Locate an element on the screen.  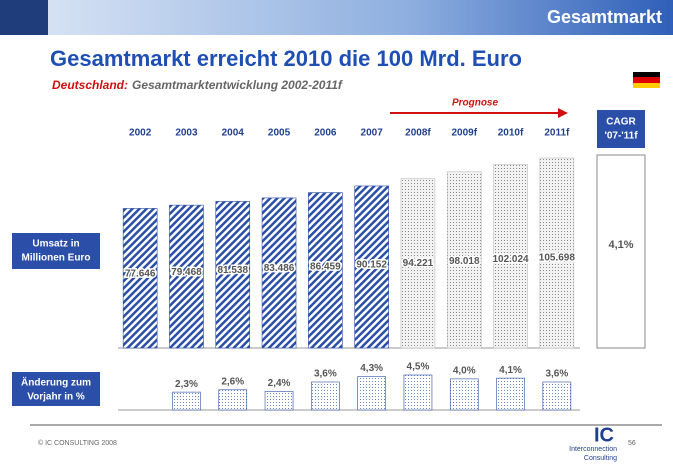
row-label: Änderung zum is located at coordinates (56, 382).